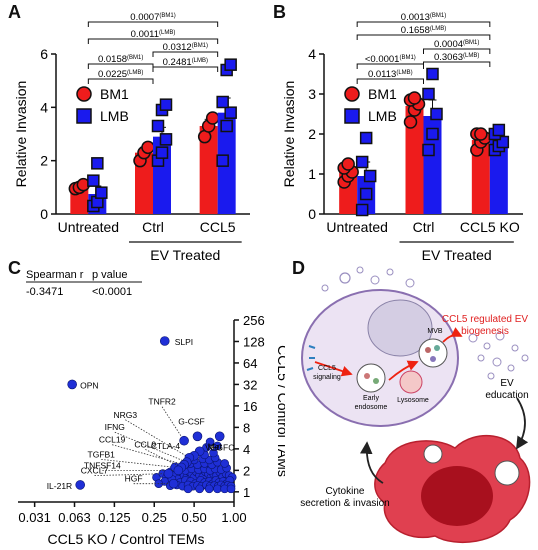 The height and width of the screenshot is (550, 538). Describe the element at coordinates (102, 454) in the screenshot. I see `point-label: TGFB1` at that location.